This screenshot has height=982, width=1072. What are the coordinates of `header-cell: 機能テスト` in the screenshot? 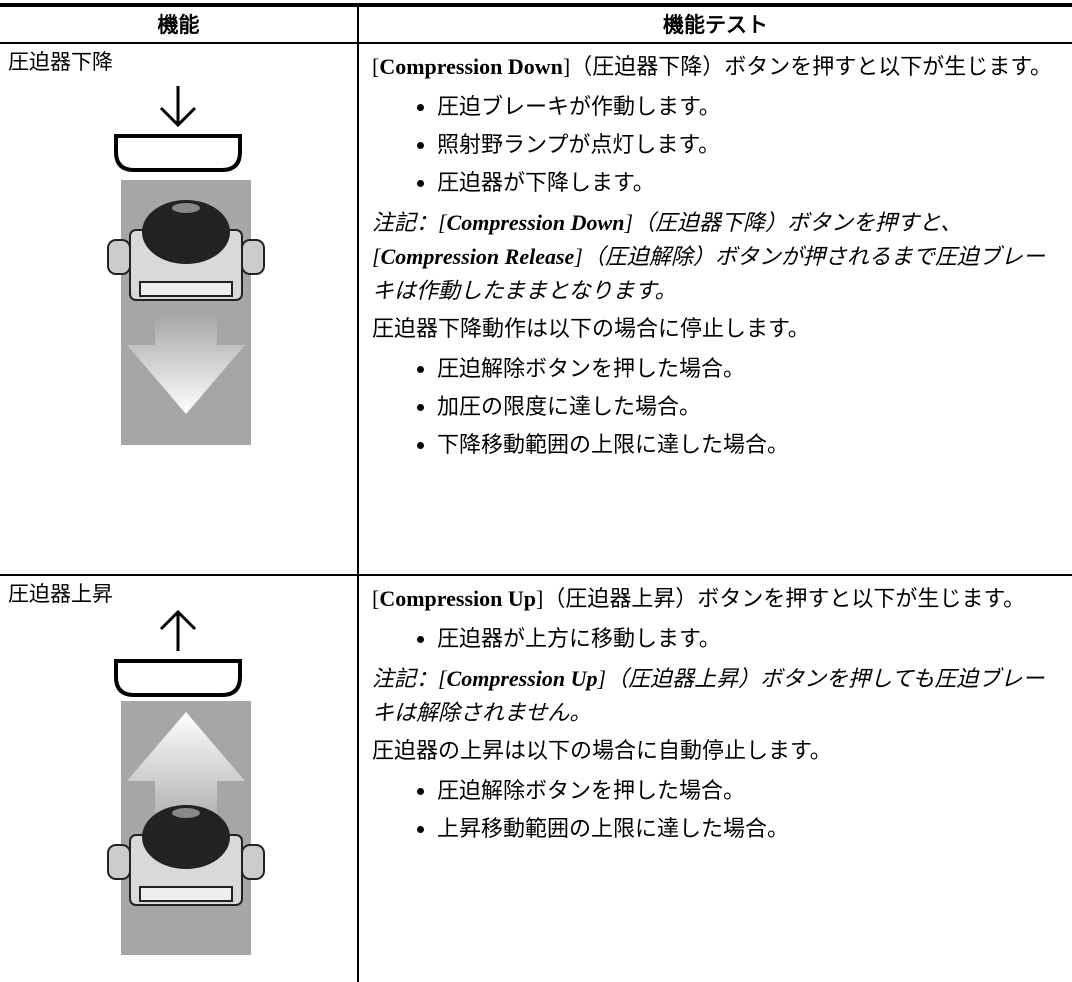 It's located at (715, 25).